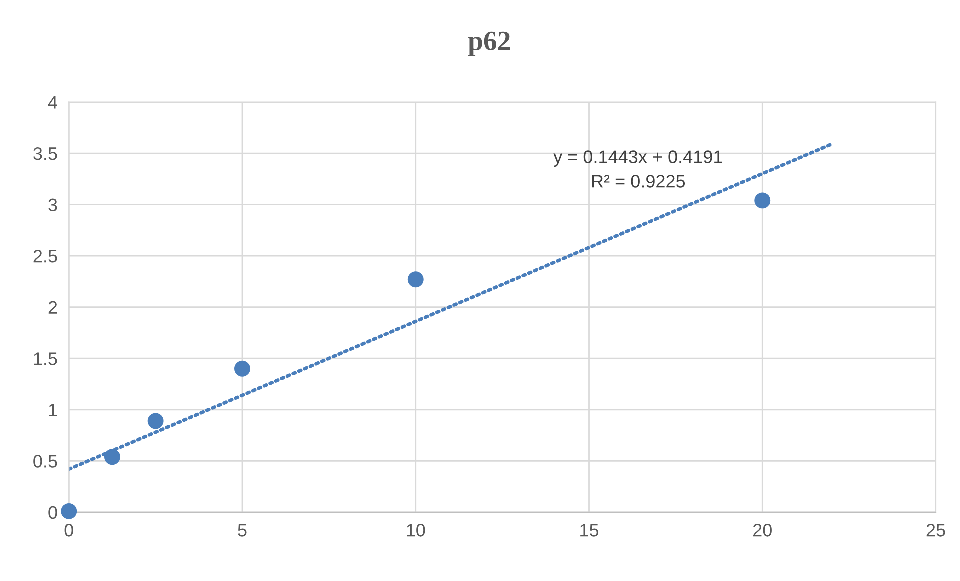  I want to click on x-tick-label: 10, so click(416, 530).